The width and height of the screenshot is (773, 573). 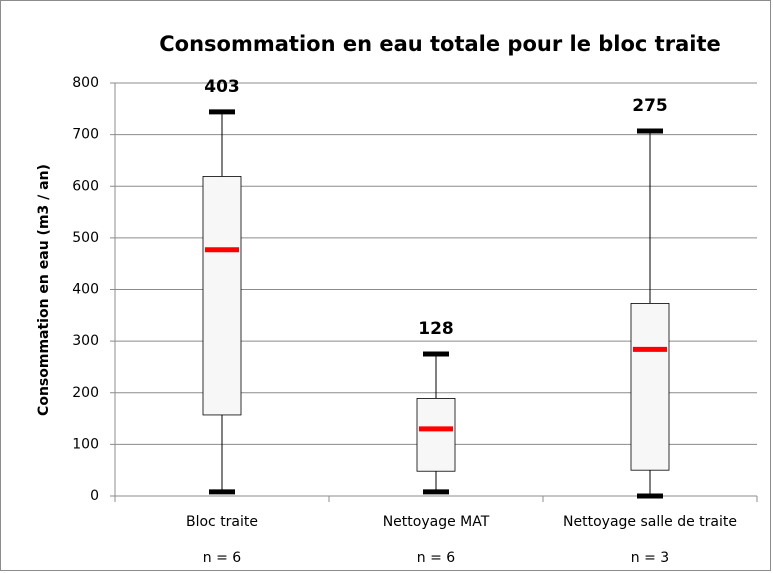 I want to click on y-tick-label: 200, so click(x=85, y=393).